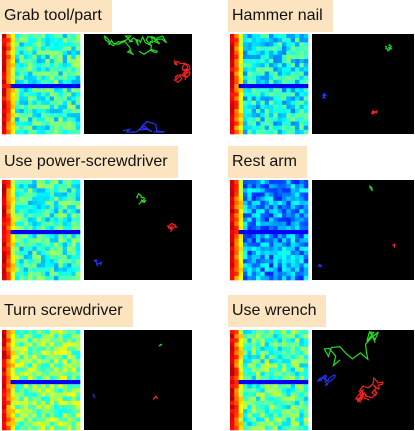 This screenshot has height=431, width=415. What do you see at coordinates (388, 47) in the screenshot?
I see `trajectory` at bounding box center [388, 47].